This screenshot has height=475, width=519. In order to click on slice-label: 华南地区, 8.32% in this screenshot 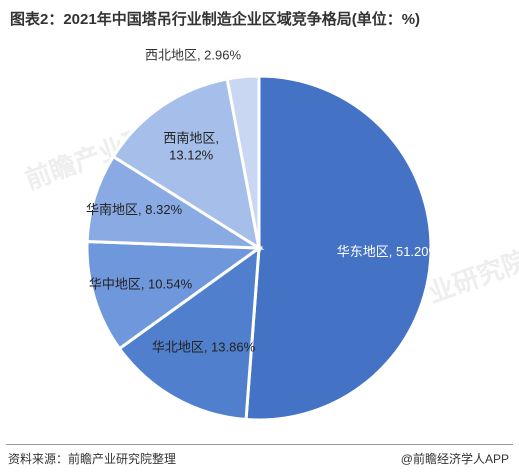, I will do `click(134, 209)`.